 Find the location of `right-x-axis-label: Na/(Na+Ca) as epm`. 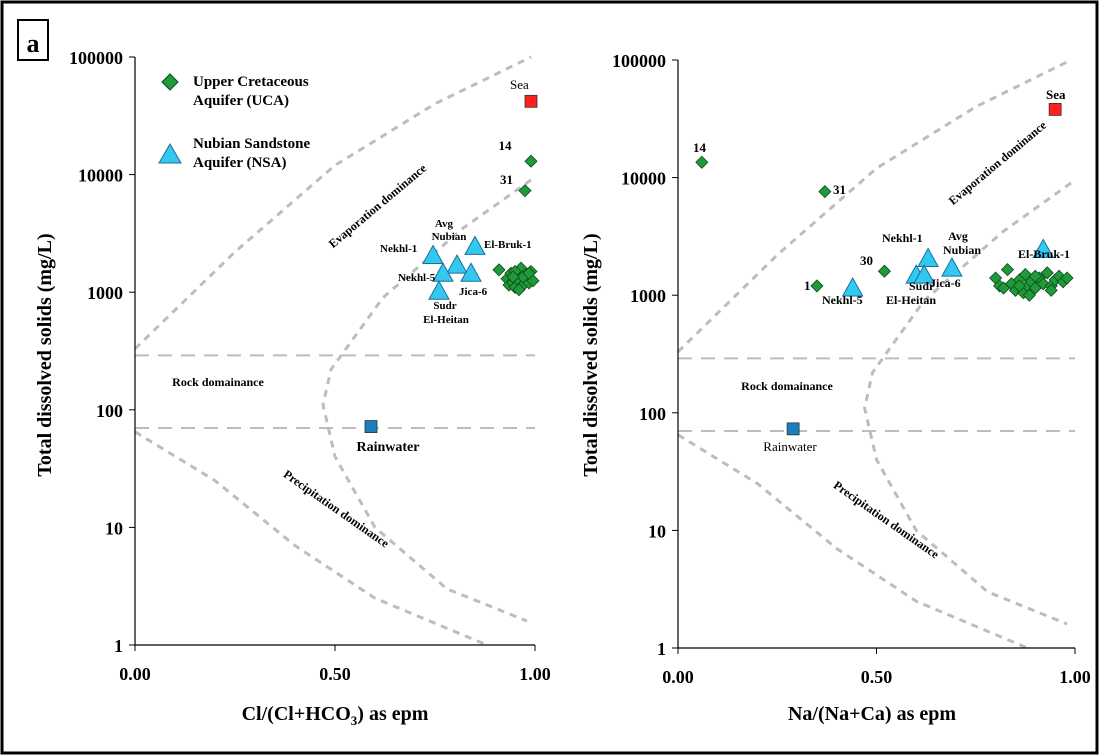

right-x-axis-label: Na/(Na+Ca) as epm is located at coordinates (872, 714).